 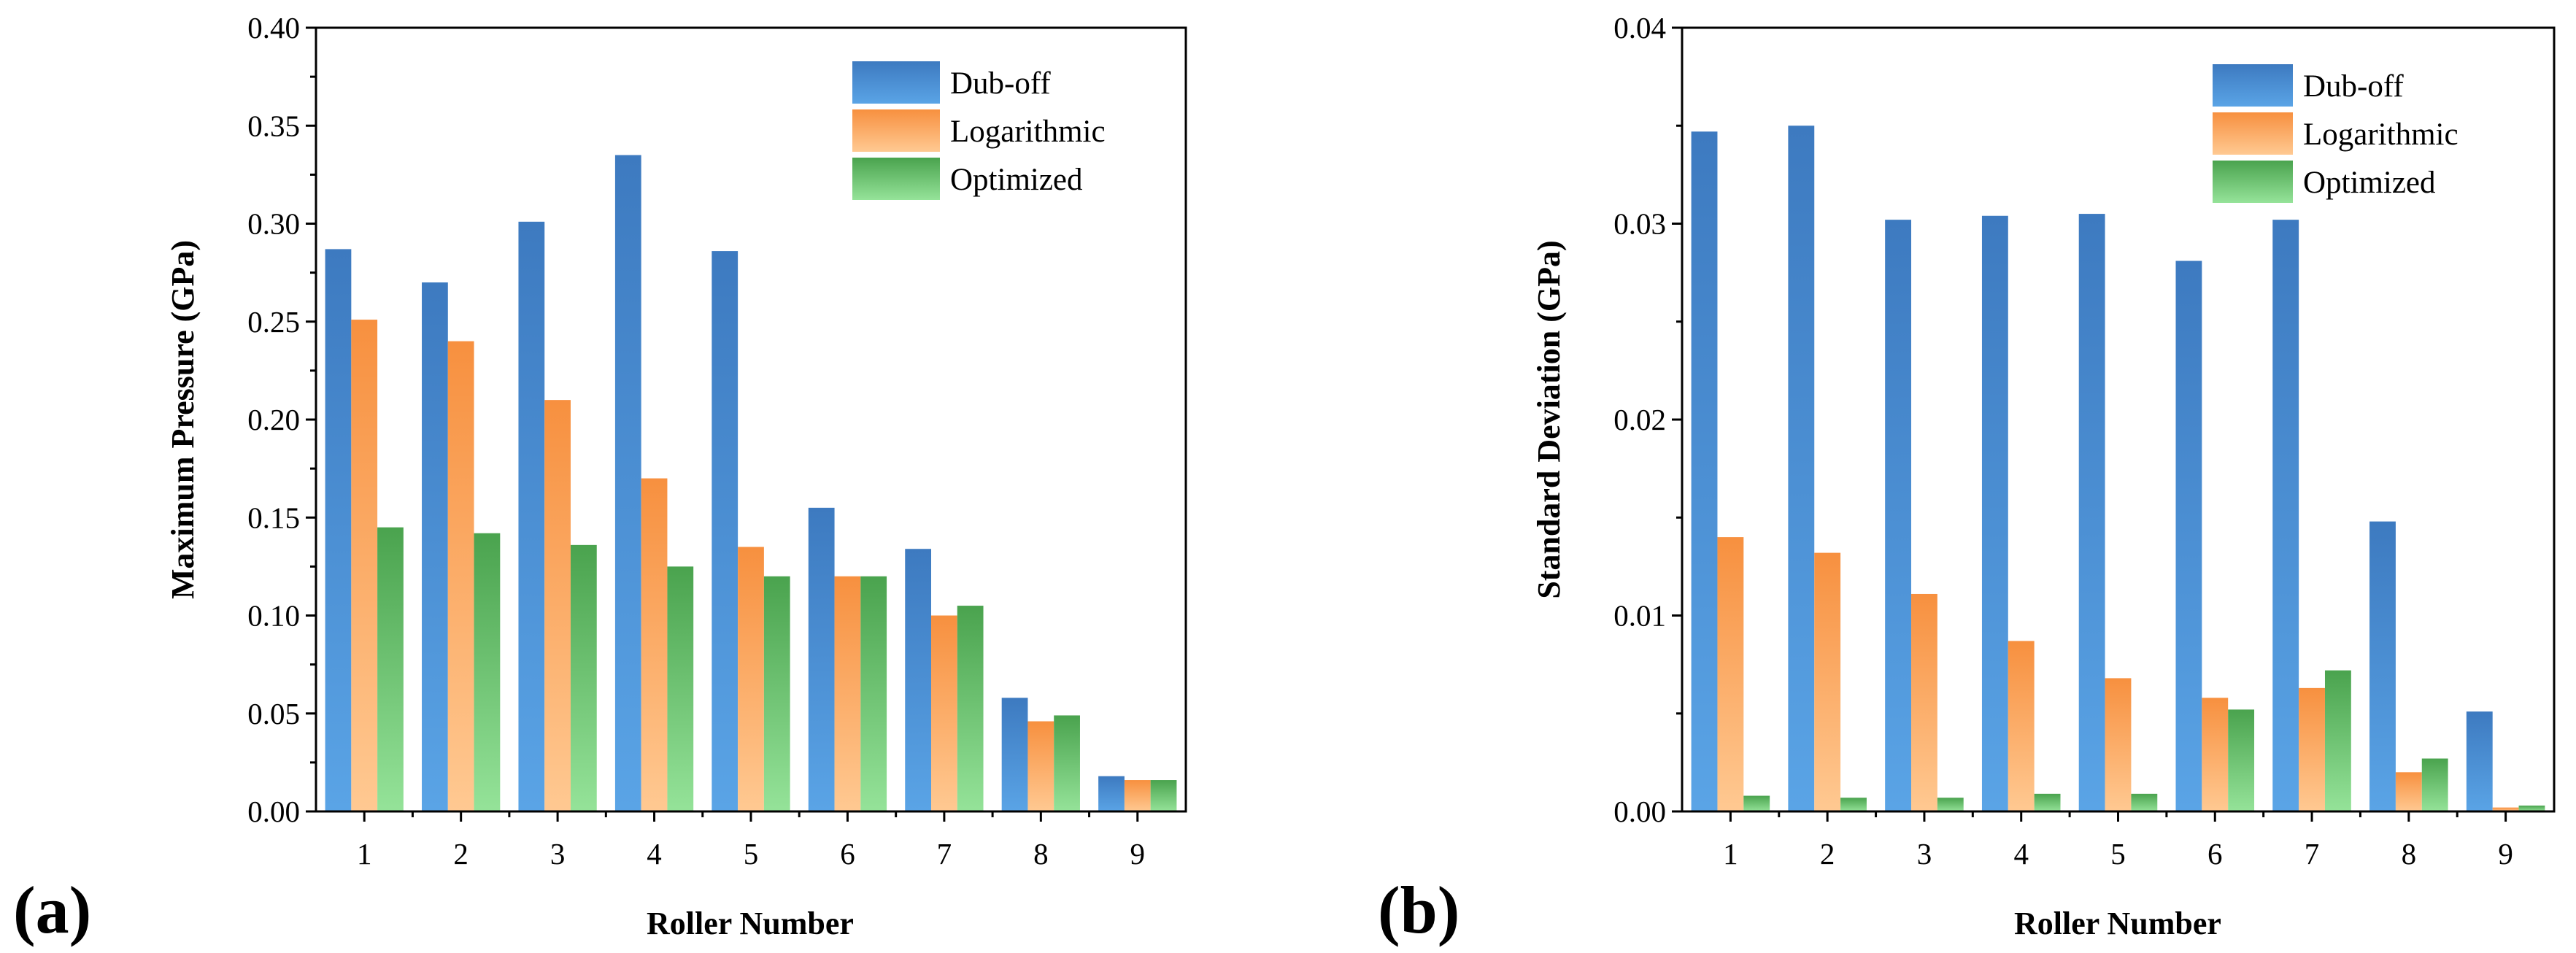 I want to click on x-axis-title-a: Roller Number, so click(x=750, y=923).